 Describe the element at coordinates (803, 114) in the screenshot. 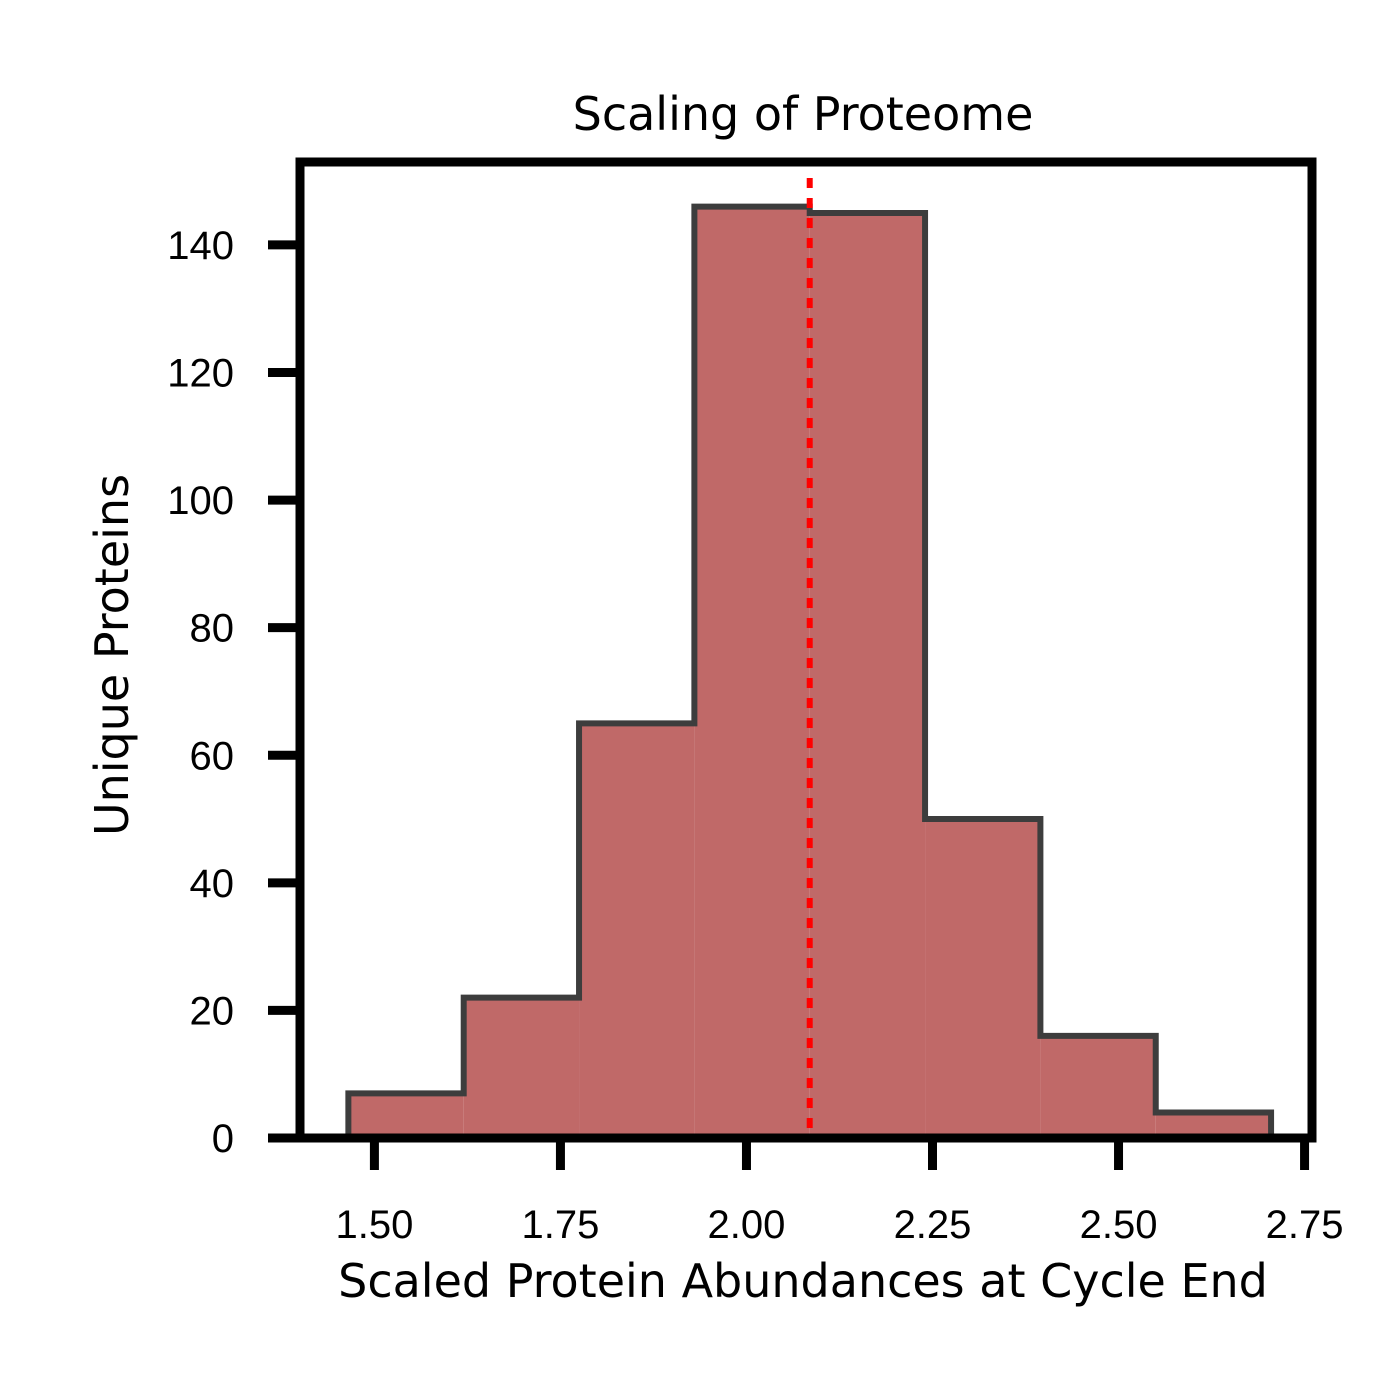

I see `chart-title: Scaling of Proteome` at that location.